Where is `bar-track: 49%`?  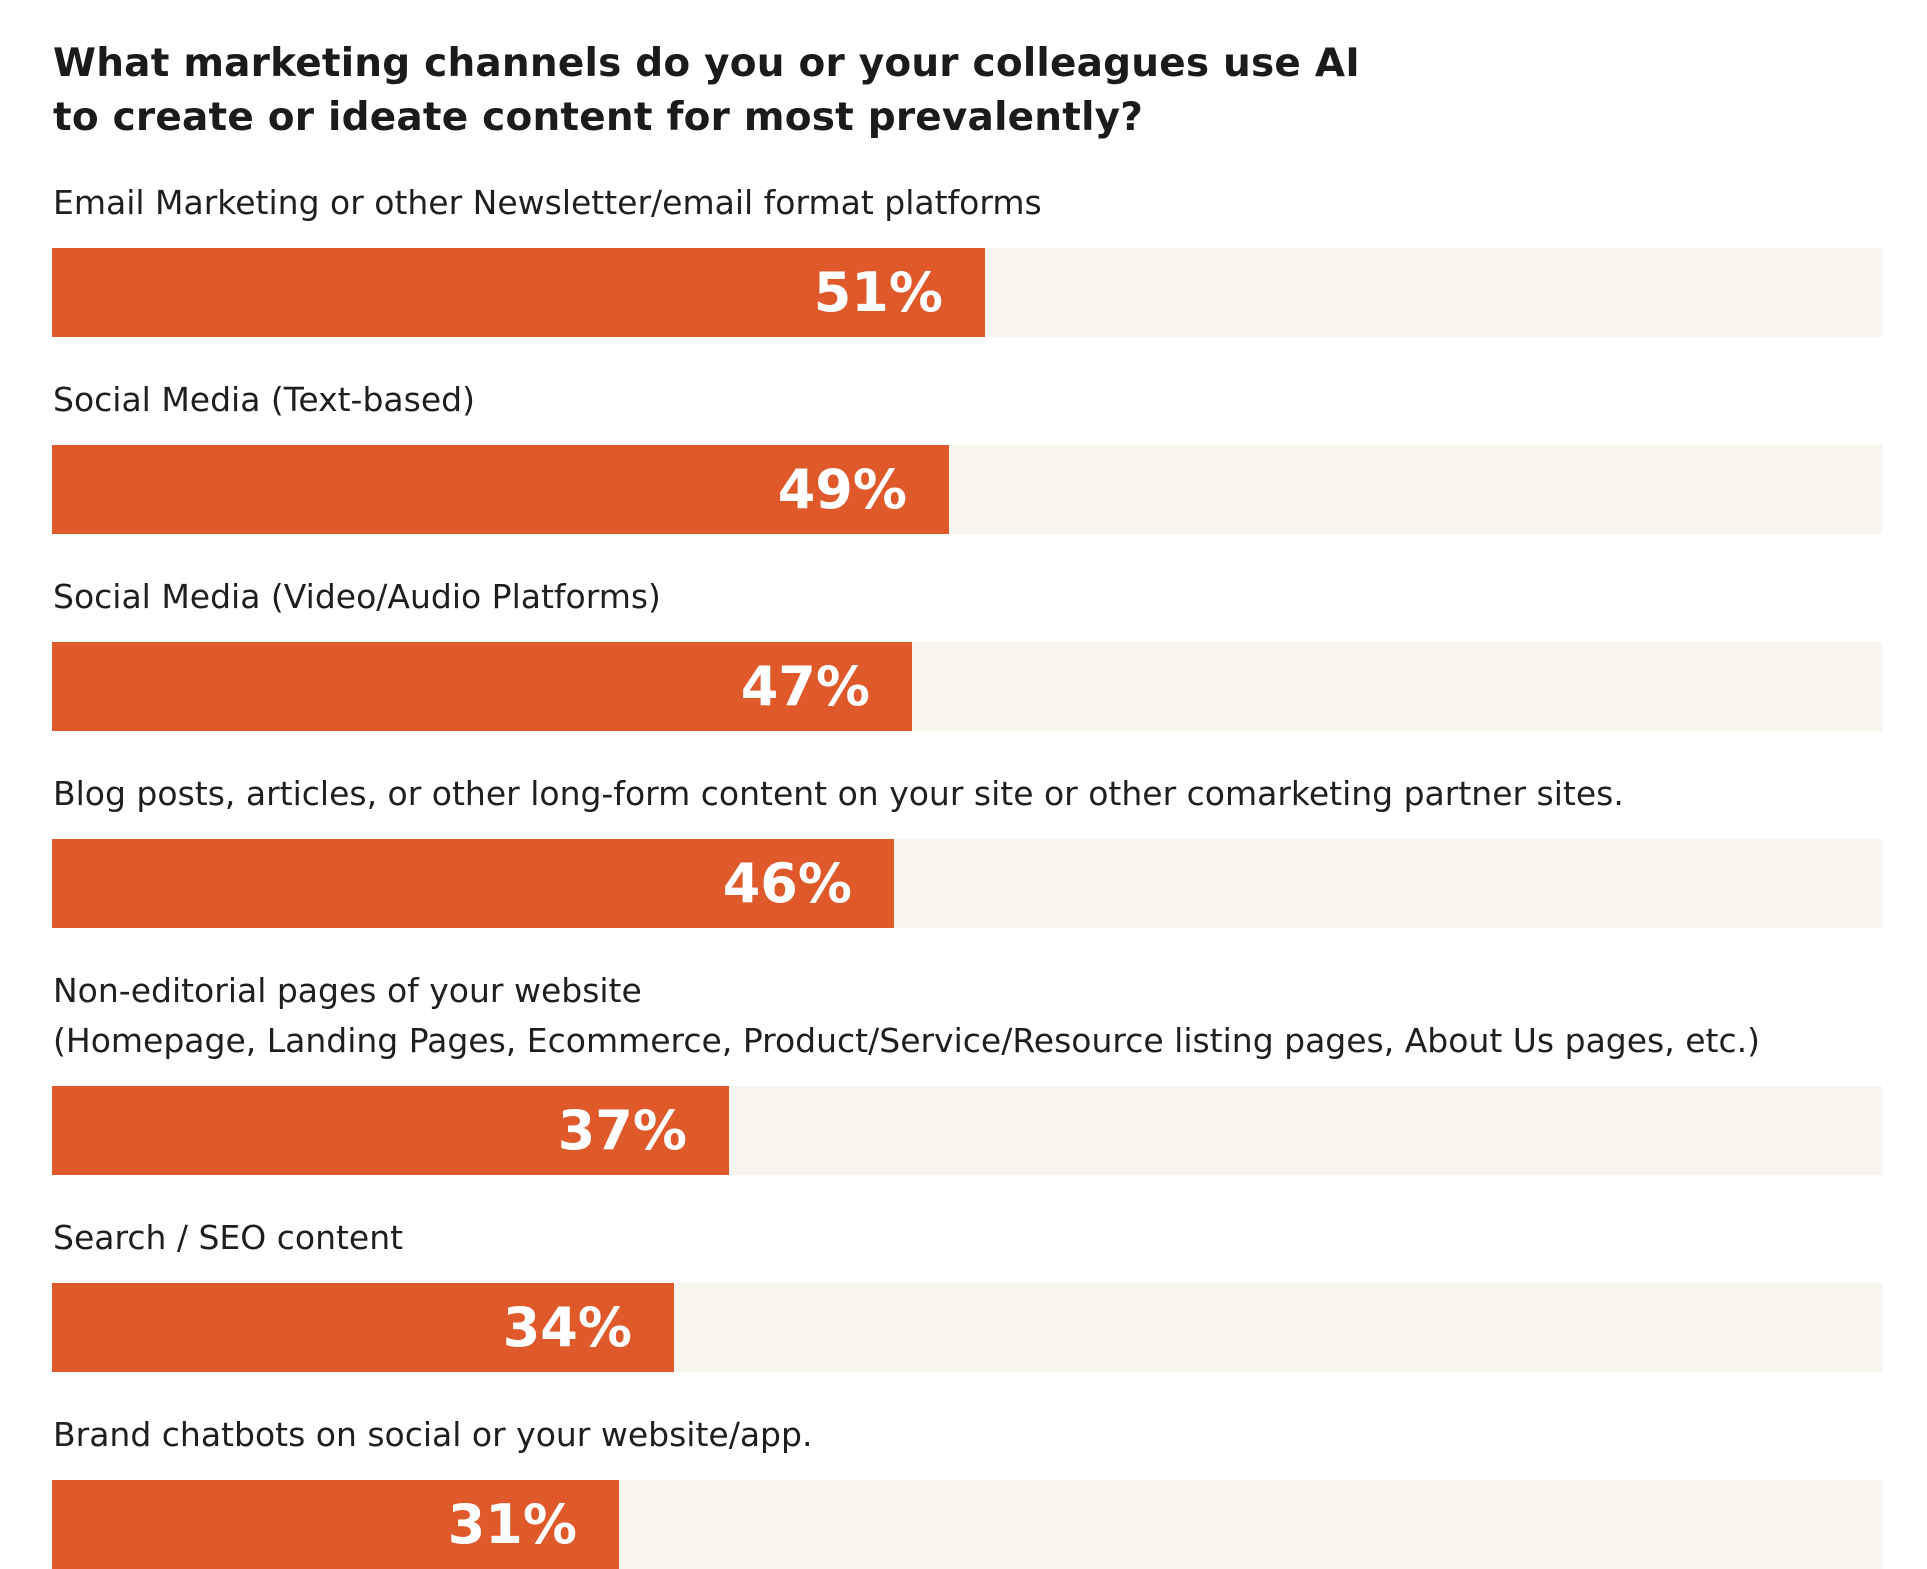 bar-track: 49% is located at coordinates (967, 489).